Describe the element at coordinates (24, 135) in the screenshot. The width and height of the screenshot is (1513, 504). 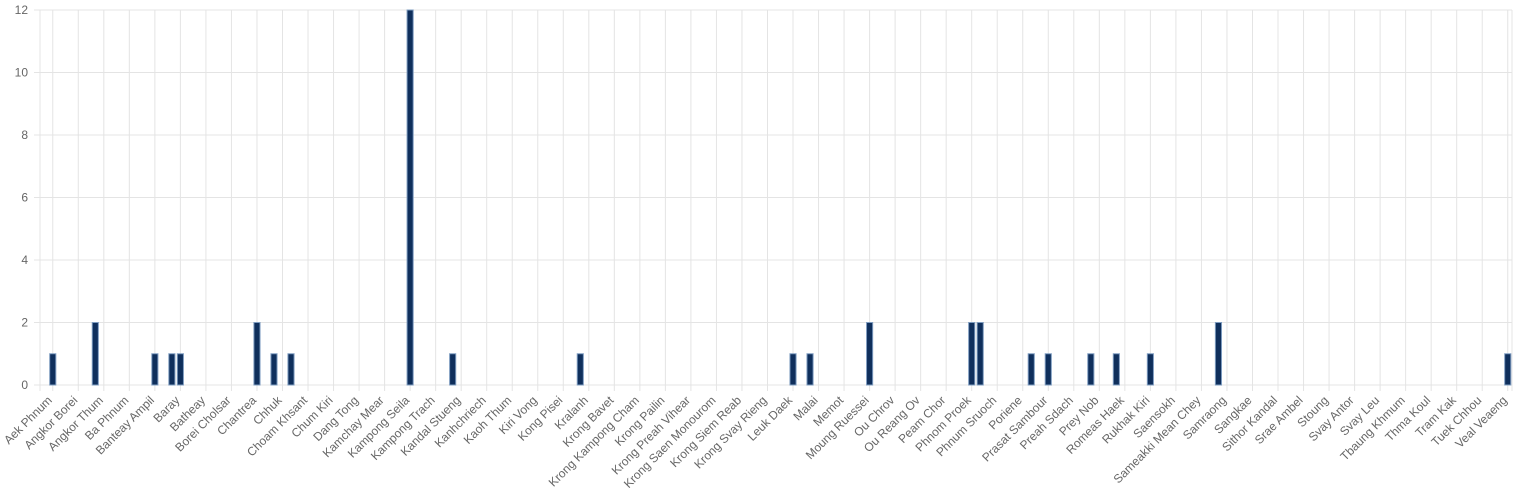
I see `y-tick-label: 8` at that location.